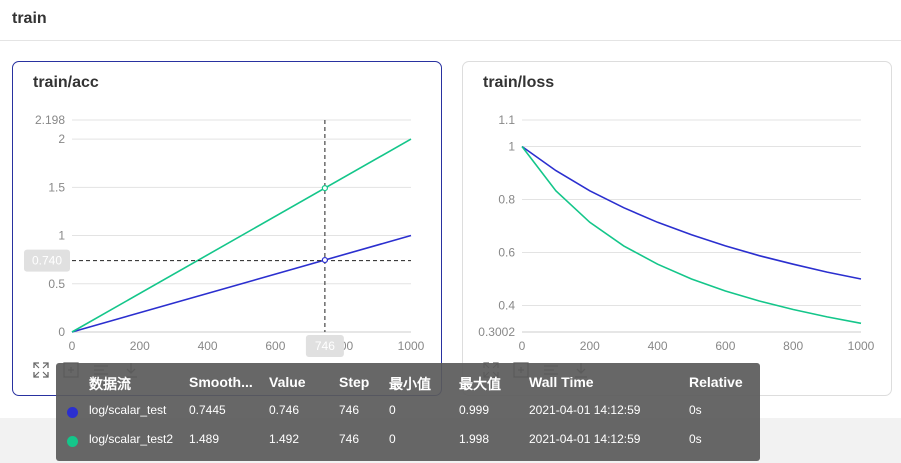 This screenshot has width=901, height=463. What do you see at coordinates (410, 384) in the screenshot?
I see `tooltip-header: 最小值` at bounding box center [410, 384].